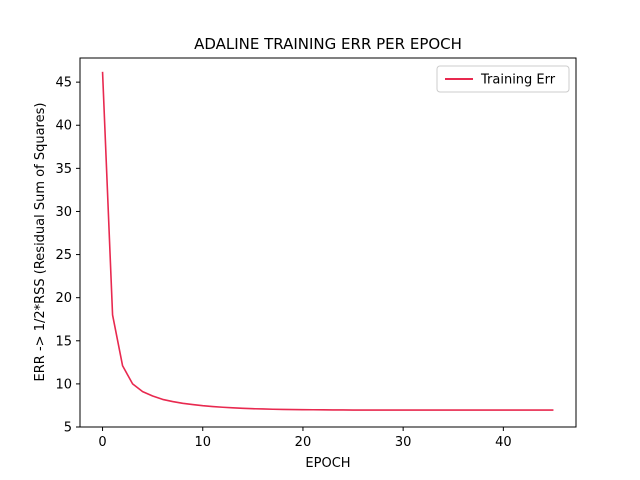 Image resolution: width=640 pixels, height=480 pixels. What do you see at coordinates (403, 442) in the screenshot?
I see `x-tick-label: 30` at bounding box center [403, 442].